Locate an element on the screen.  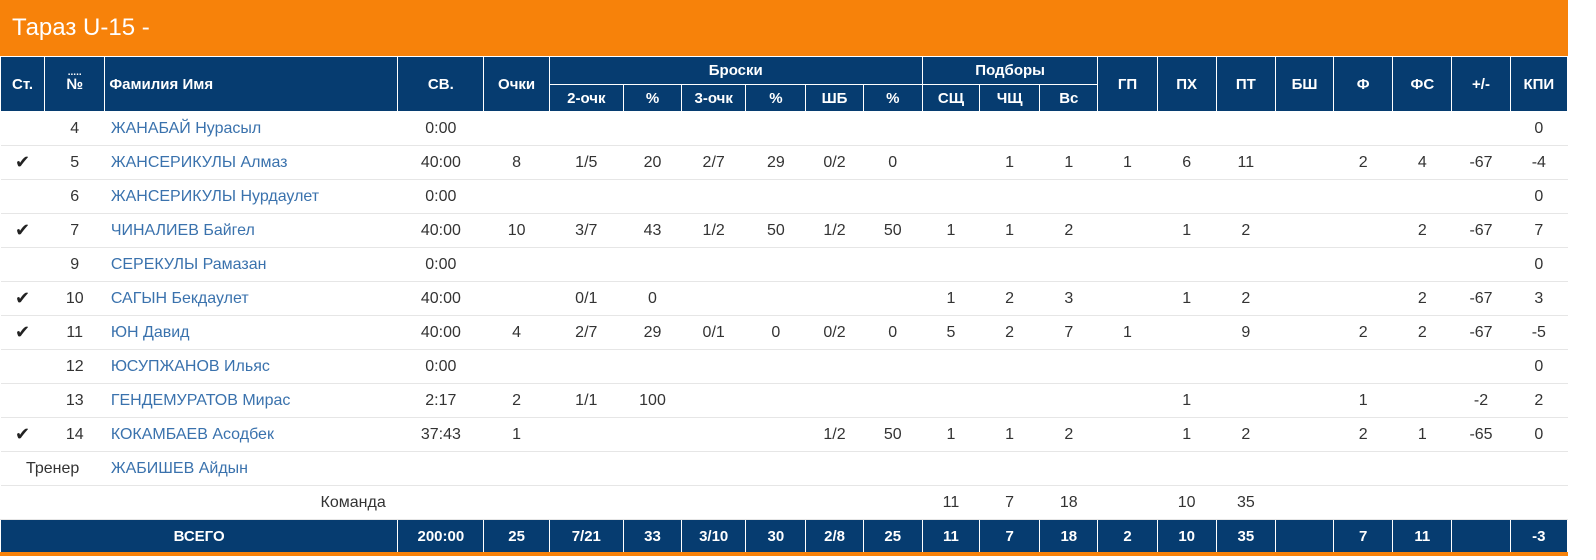
player-name-link: ЮН Давид is located at coordinates (251, 332).